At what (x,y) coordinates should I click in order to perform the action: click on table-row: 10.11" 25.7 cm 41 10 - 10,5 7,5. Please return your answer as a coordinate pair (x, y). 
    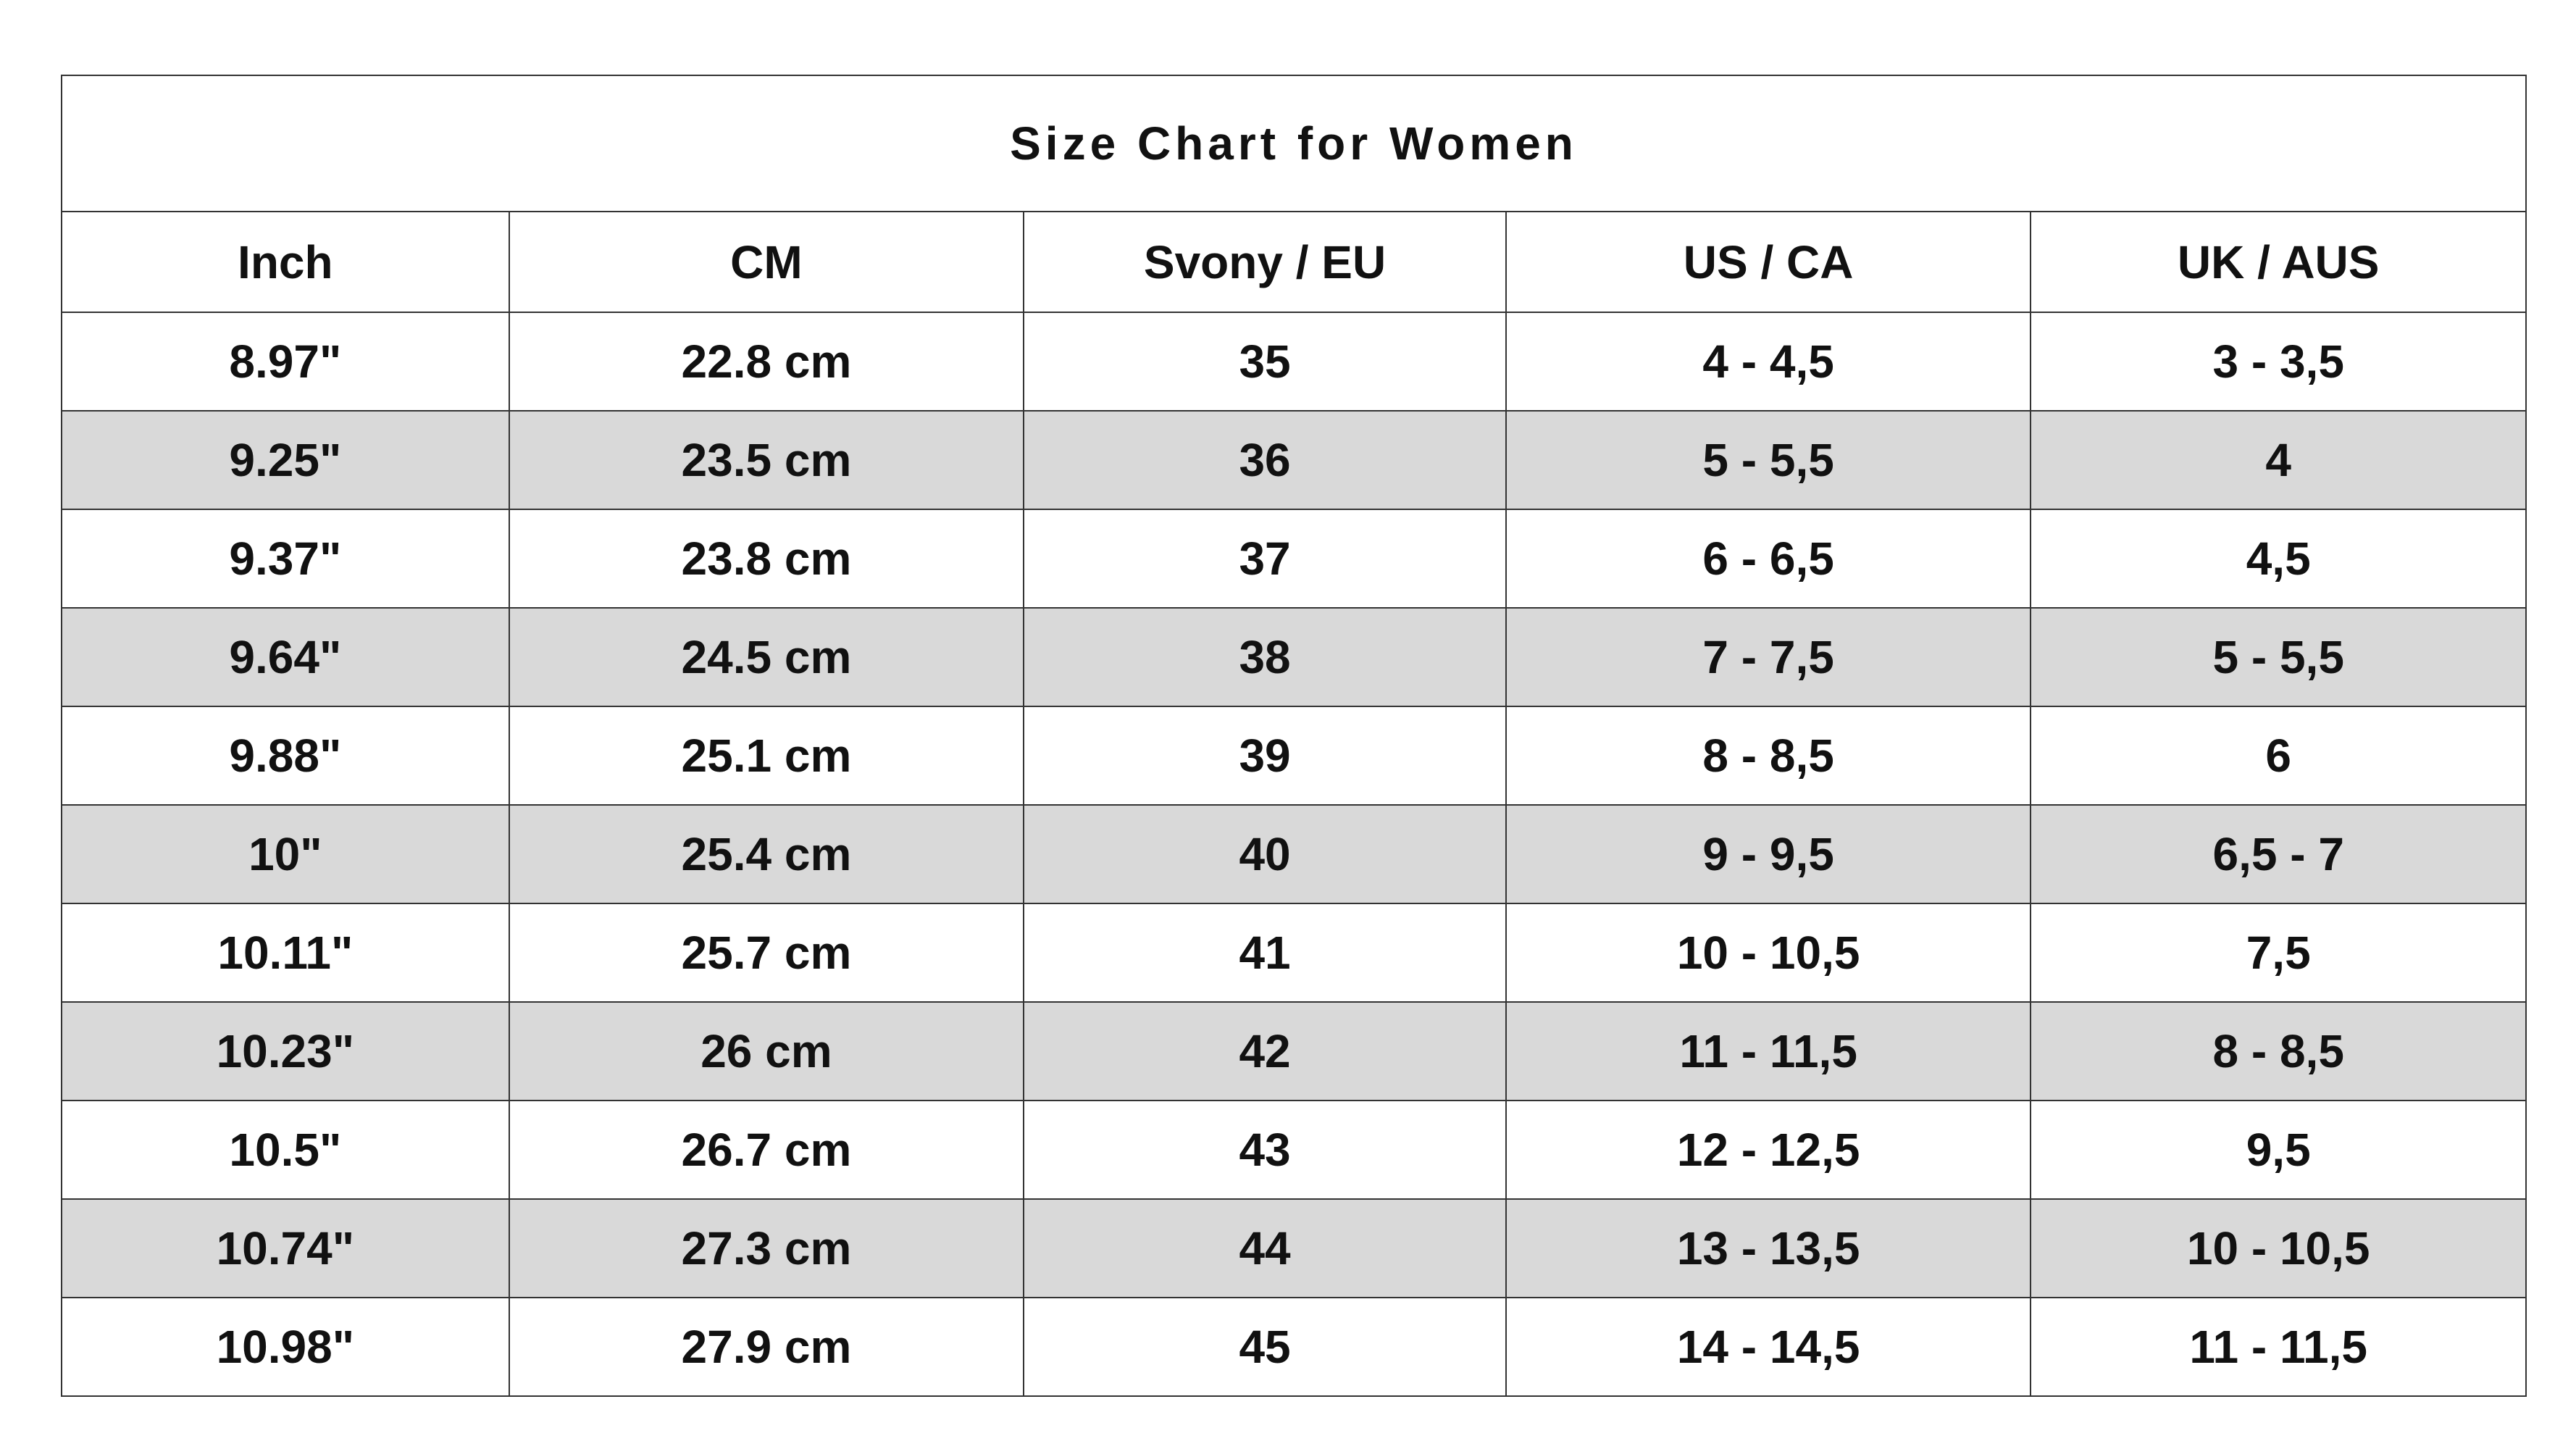
    Looking at the image, I should click on (1294, 953).